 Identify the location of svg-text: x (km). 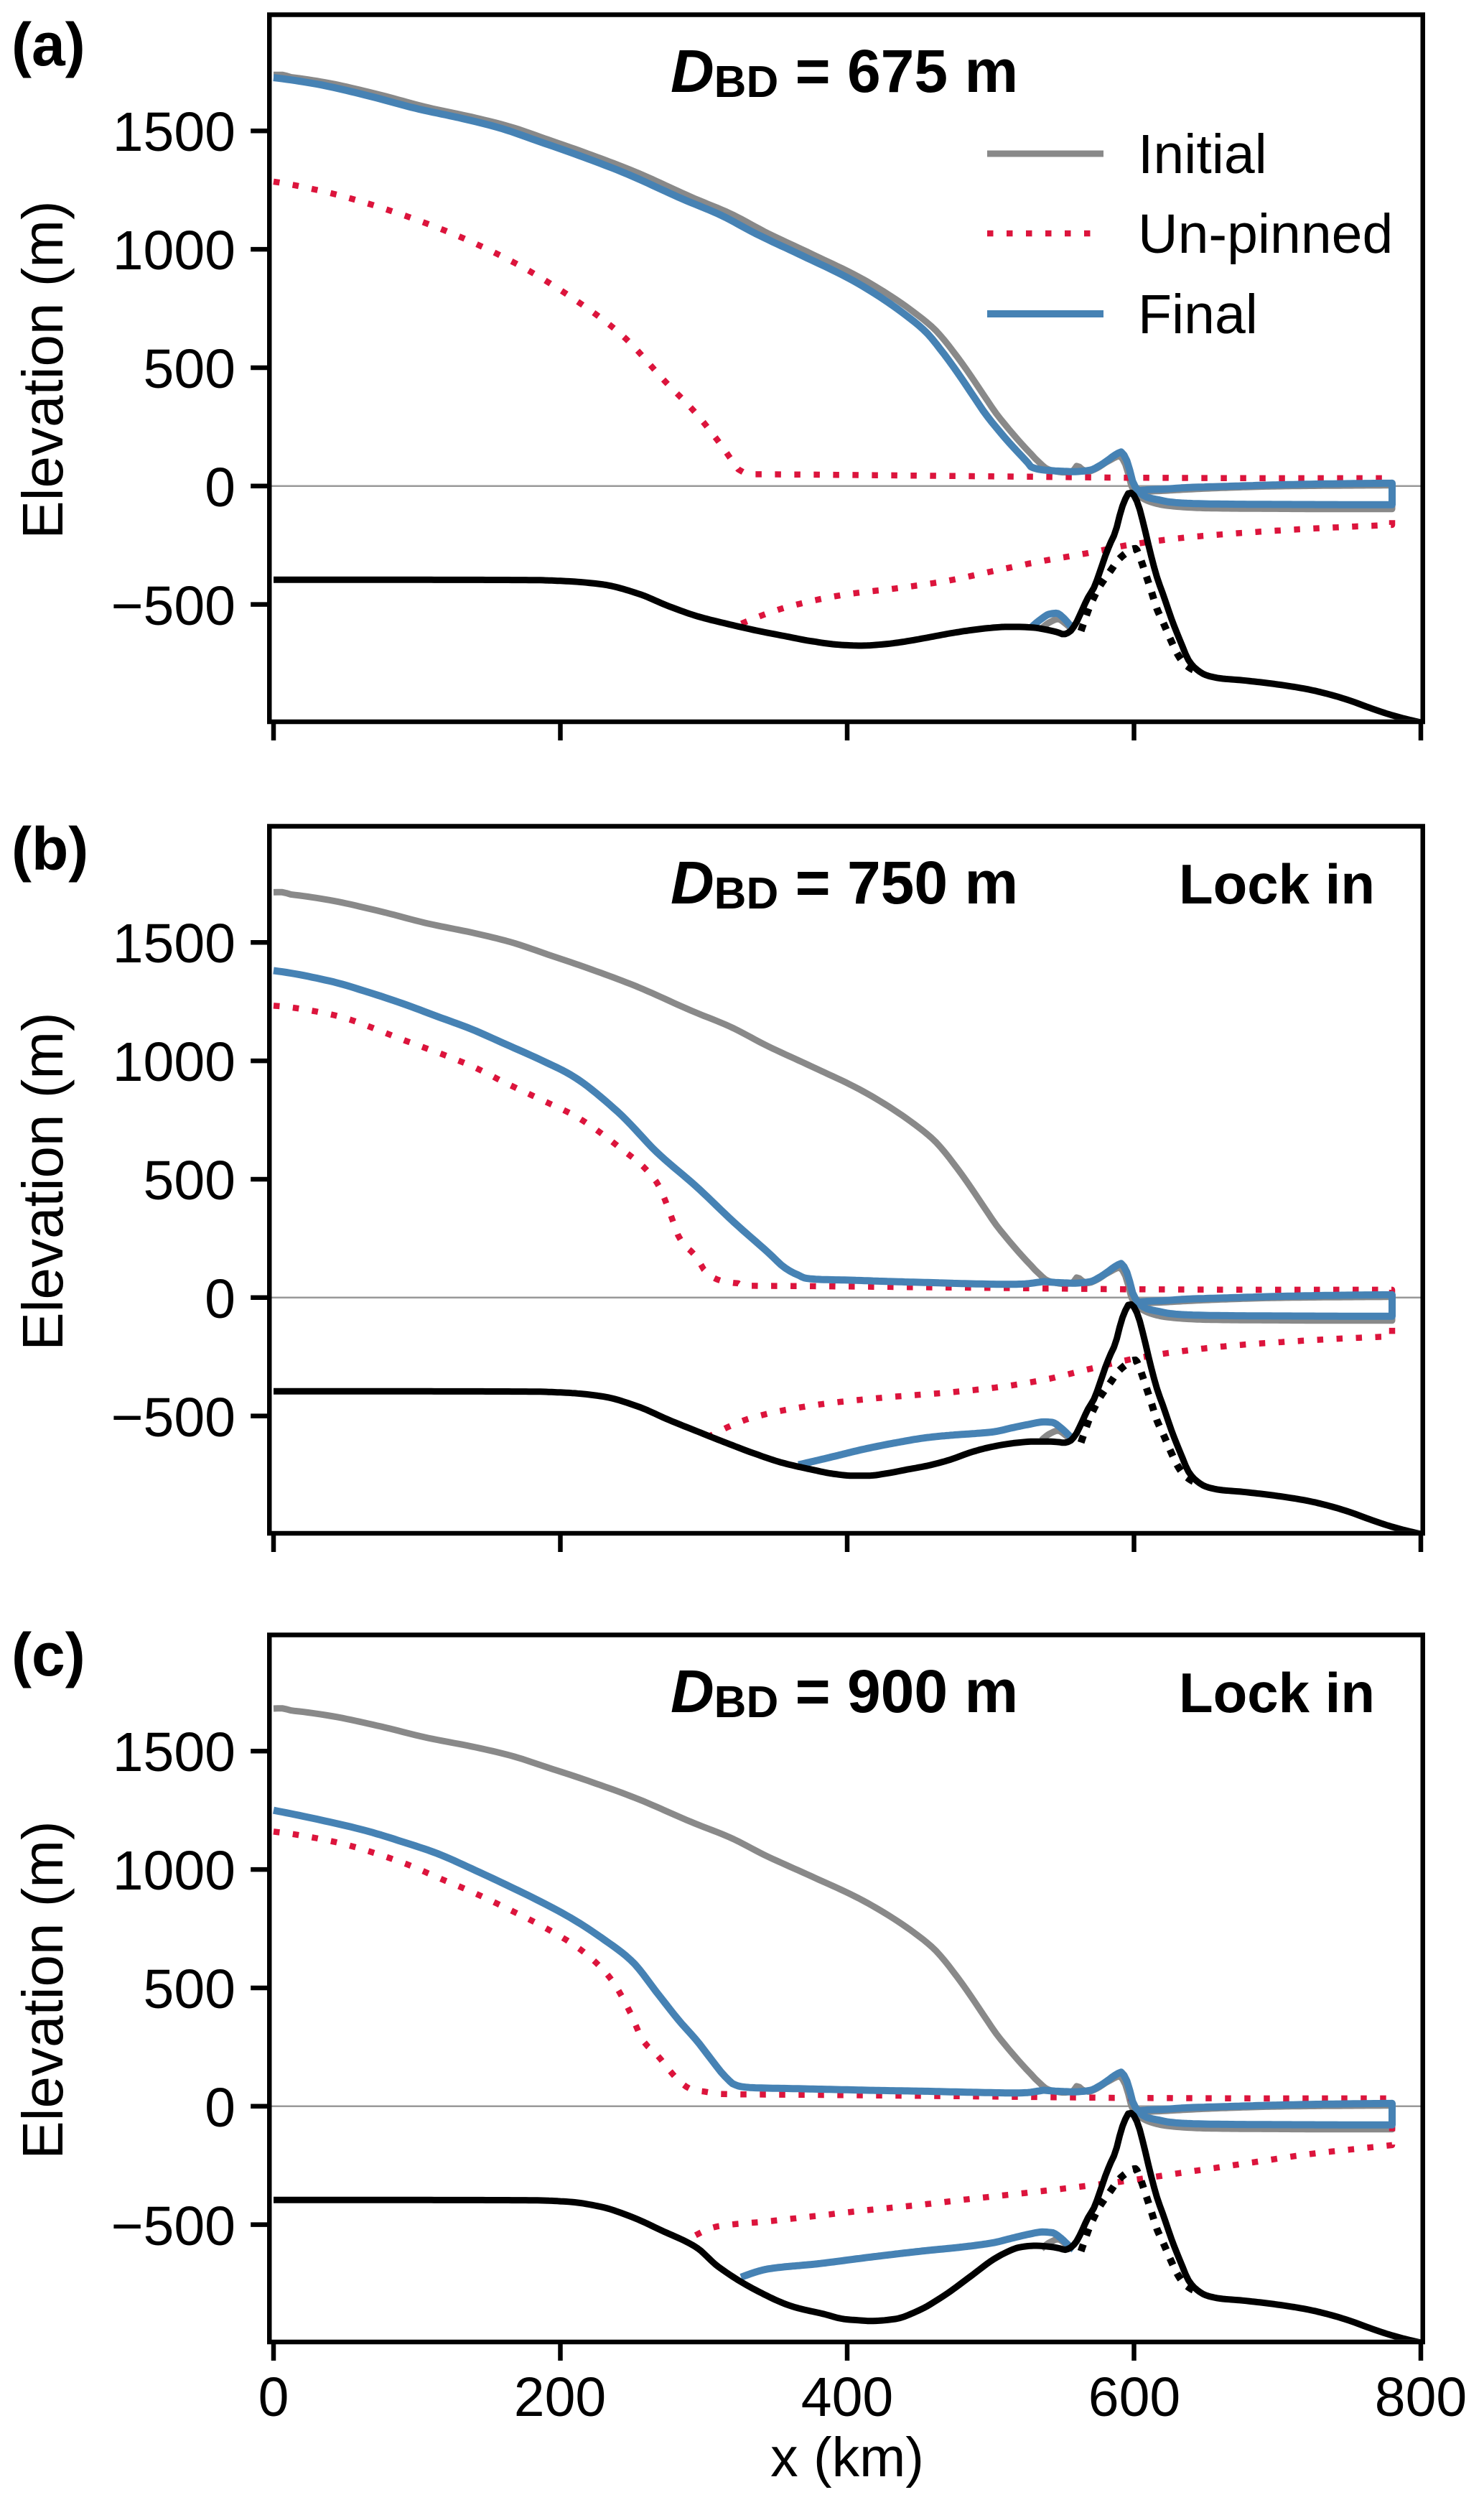
(847, 2457).